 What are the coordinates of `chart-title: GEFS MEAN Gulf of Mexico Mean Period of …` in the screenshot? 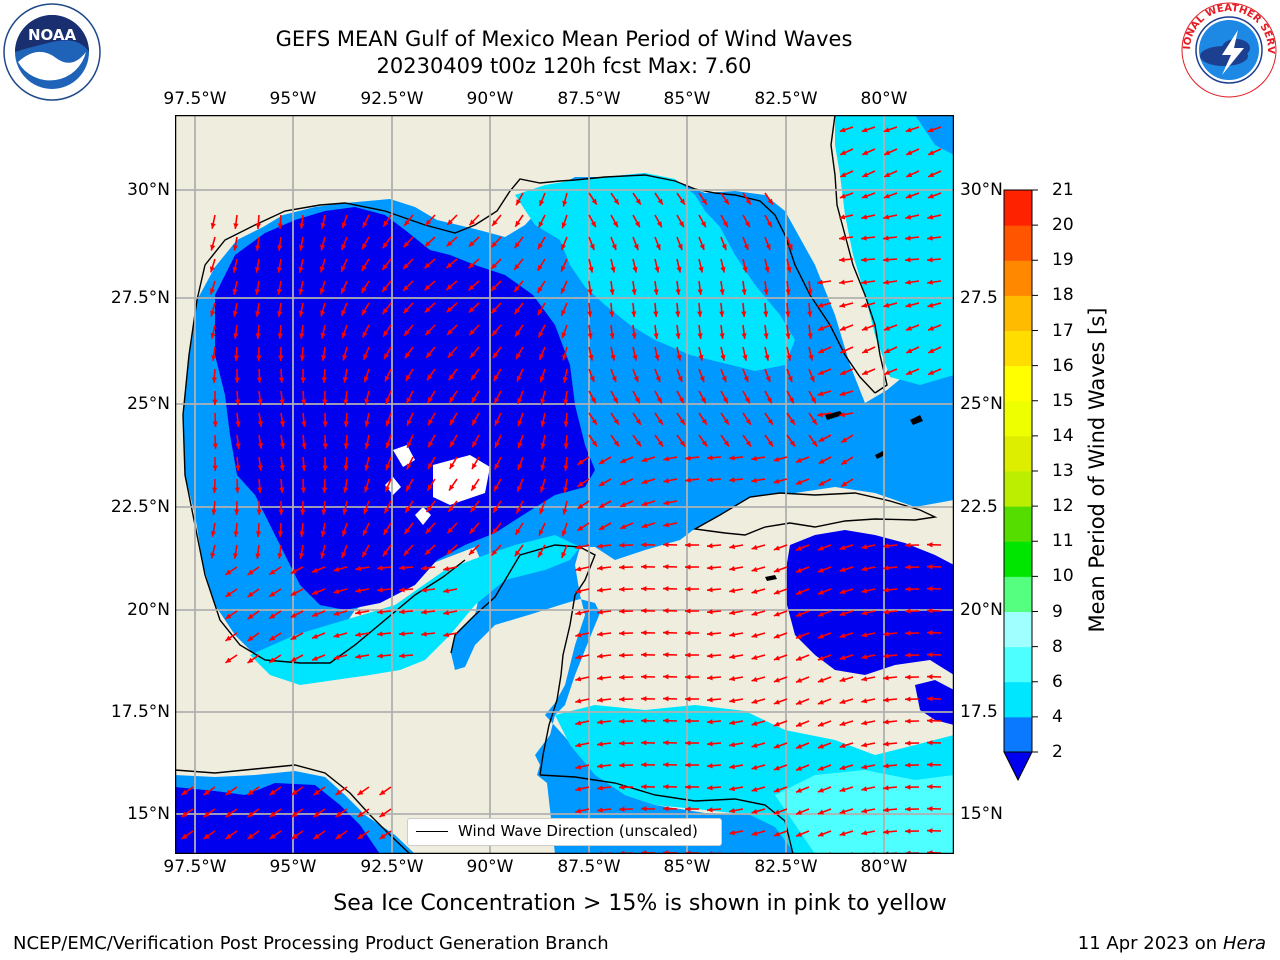 It's located at (564, 39).